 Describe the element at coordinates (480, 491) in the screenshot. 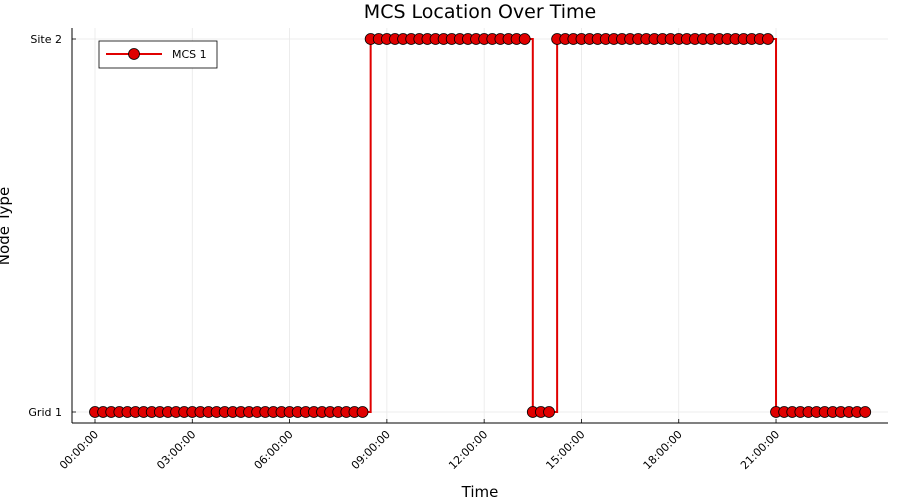

I see `x-axis-title: Time` at that location.